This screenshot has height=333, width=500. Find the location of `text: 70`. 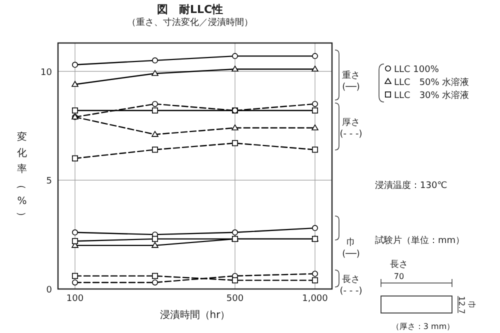

text: 70 is located at coordinates (399, 276).